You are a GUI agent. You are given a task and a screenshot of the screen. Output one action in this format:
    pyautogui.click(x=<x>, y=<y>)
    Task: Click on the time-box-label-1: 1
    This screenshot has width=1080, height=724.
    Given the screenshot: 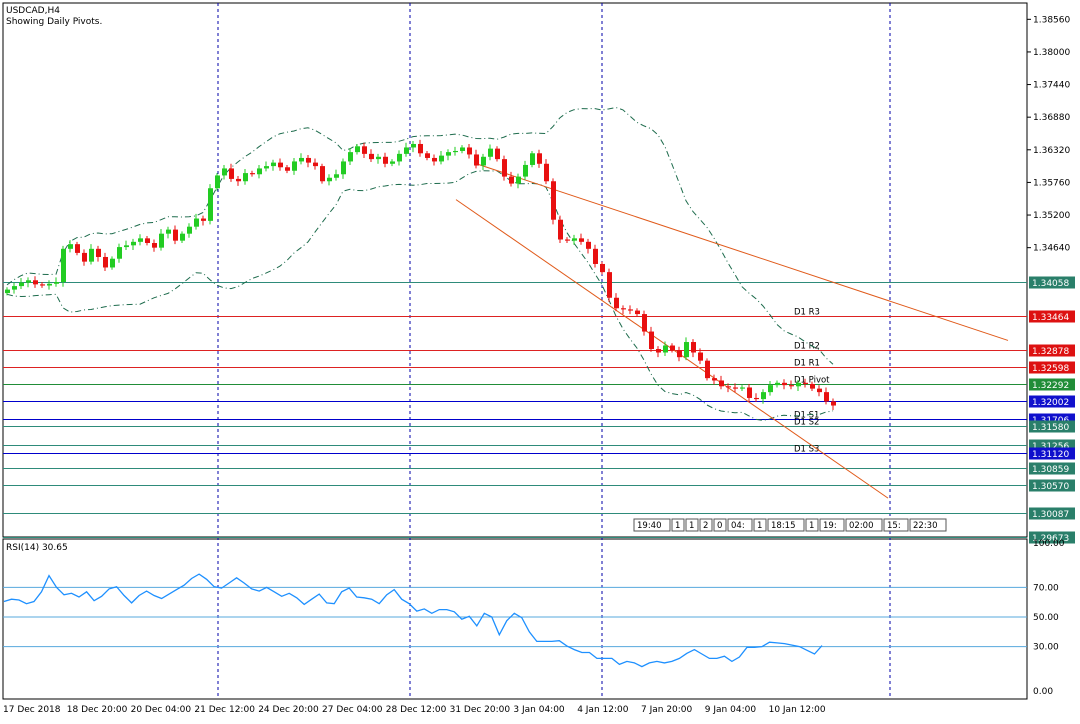 What is the action you would take?
    pyautogui.click(x=677, y=526)
    